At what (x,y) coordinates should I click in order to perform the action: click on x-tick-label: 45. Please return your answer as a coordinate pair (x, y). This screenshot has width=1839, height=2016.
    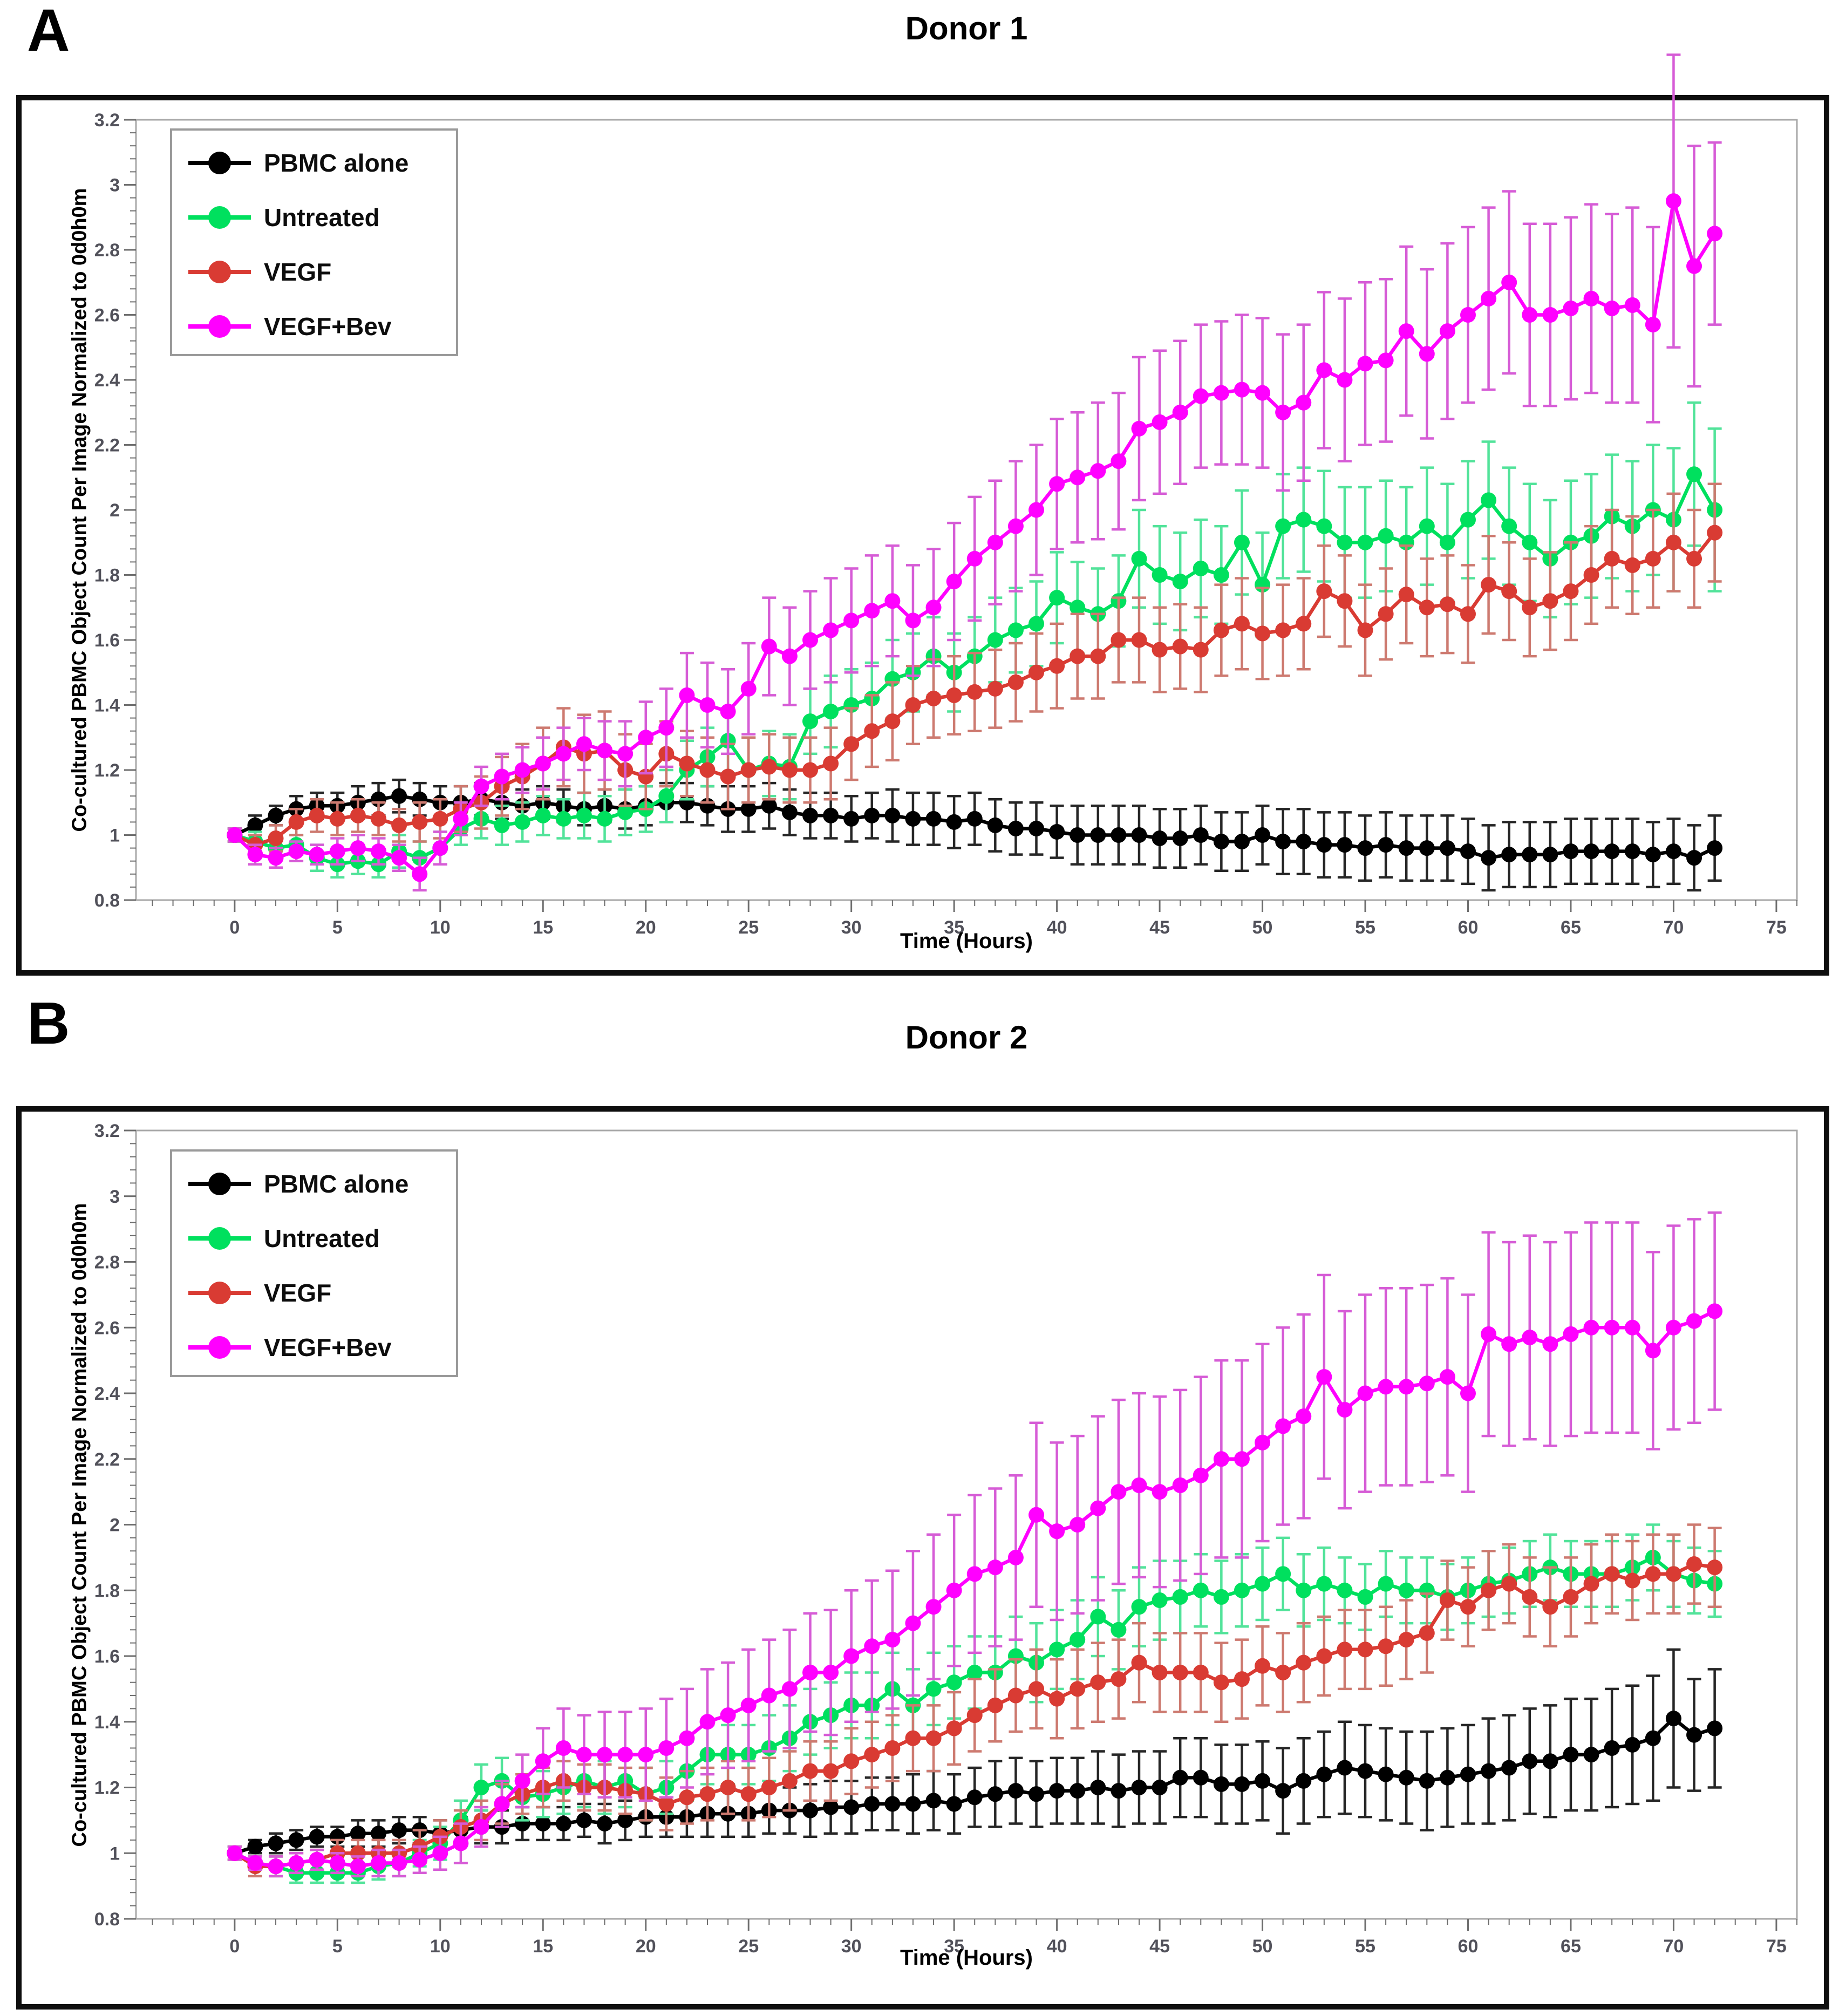
    Looking at the image, I should click on (1159, 927).